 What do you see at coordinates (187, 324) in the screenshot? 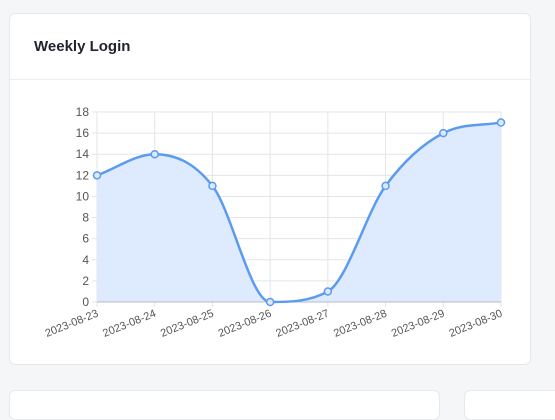
I see `x-tick-label: 2023-08-25` at bounding box center [187, 324].